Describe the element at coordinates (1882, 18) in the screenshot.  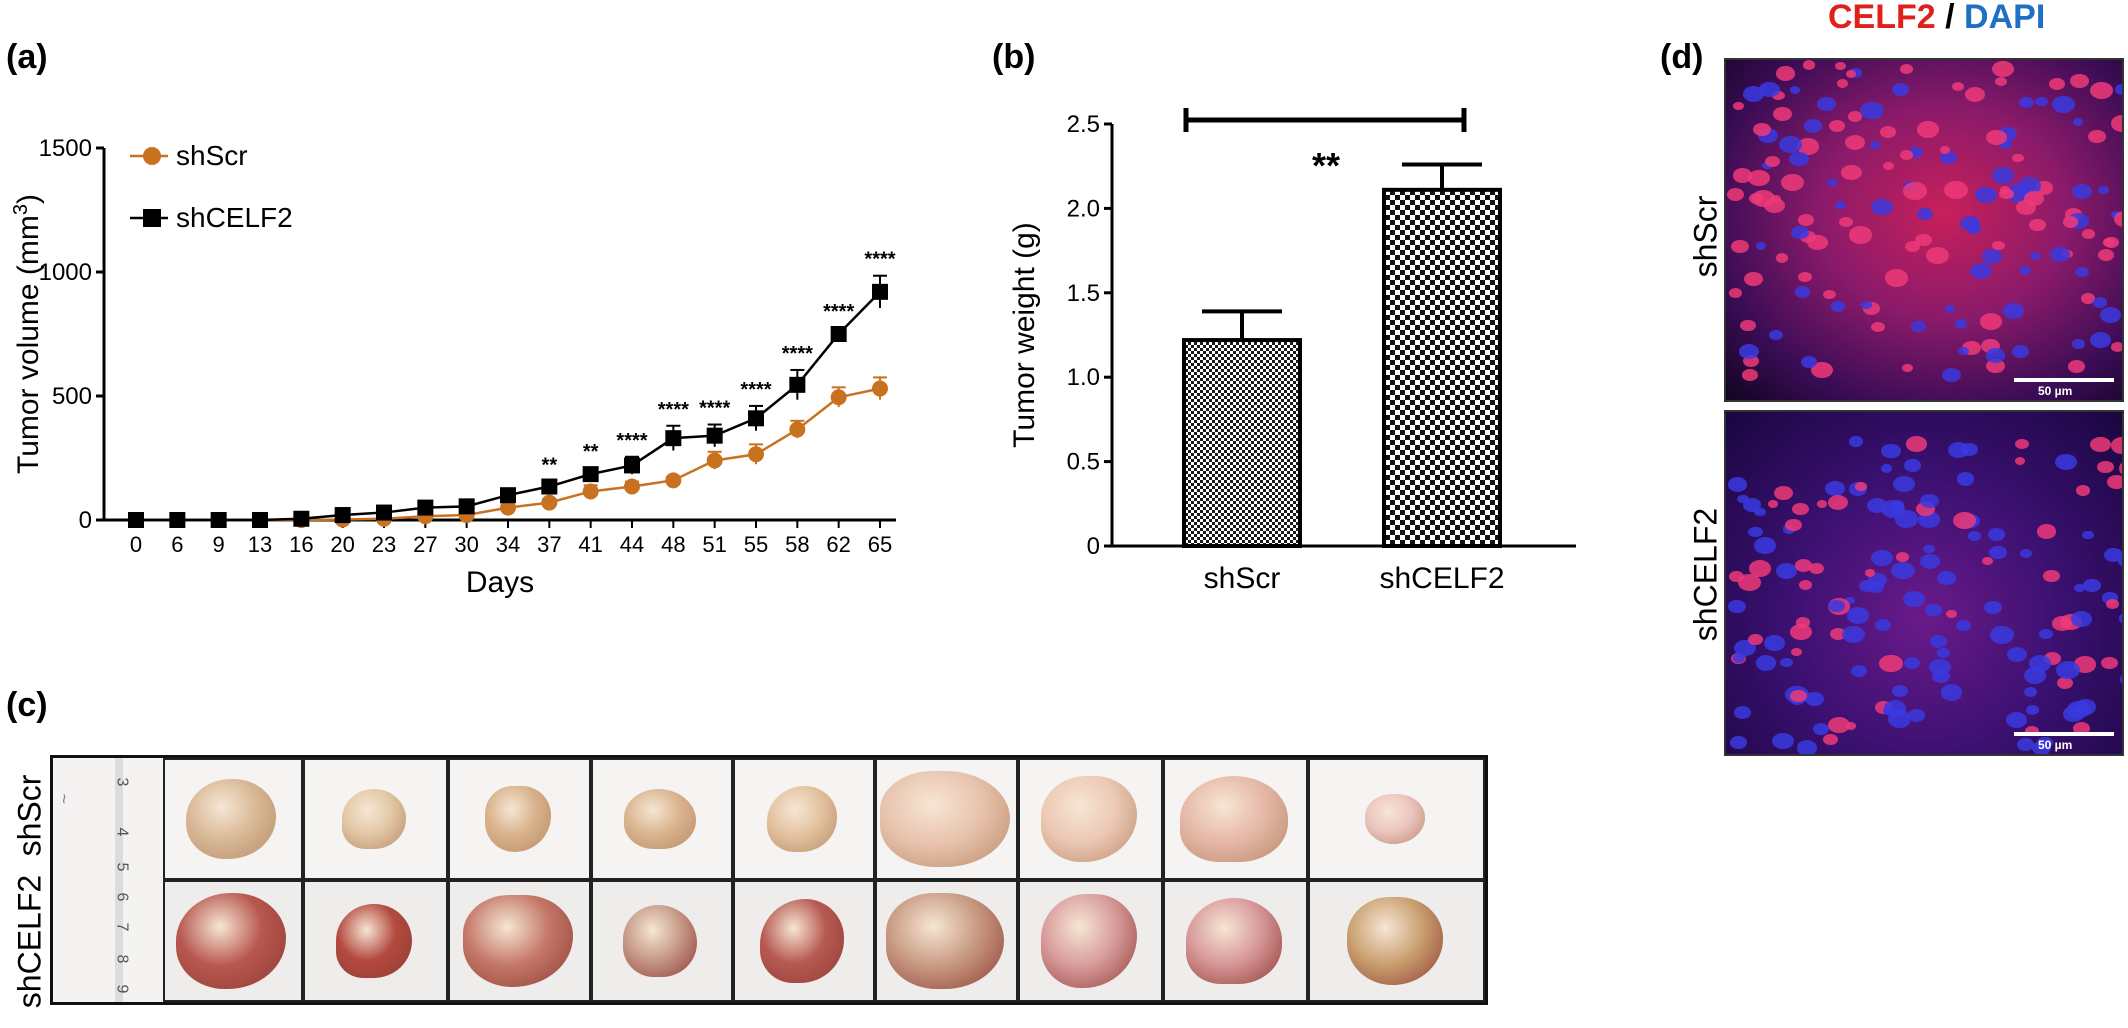
I see `micro-title-celf2: CELF2` at that location.